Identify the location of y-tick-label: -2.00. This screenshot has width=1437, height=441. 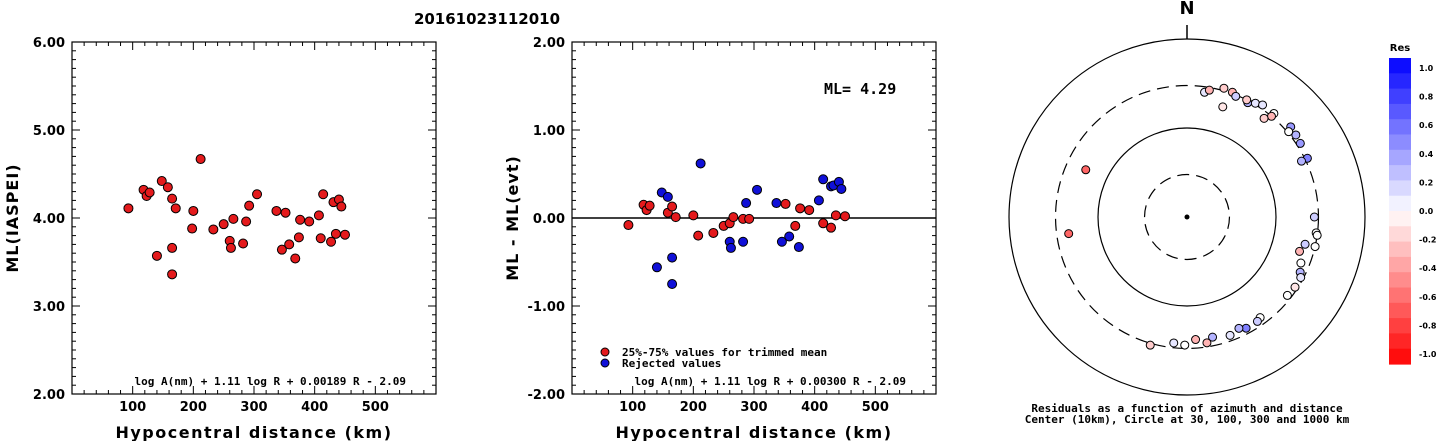
(546, 395).